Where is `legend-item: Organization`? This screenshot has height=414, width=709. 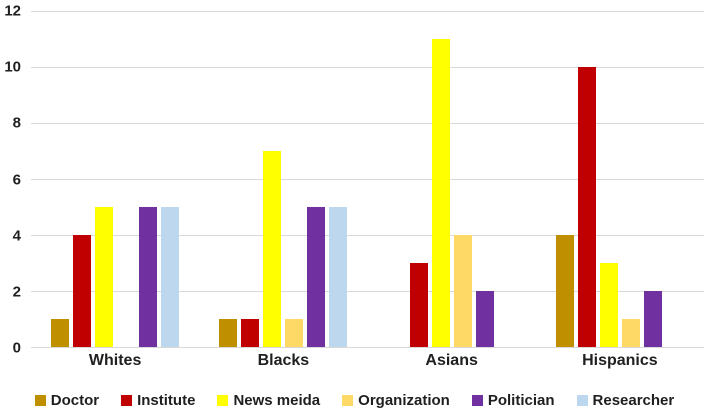
legend-item: Organization is located at coordinates (396, 400).